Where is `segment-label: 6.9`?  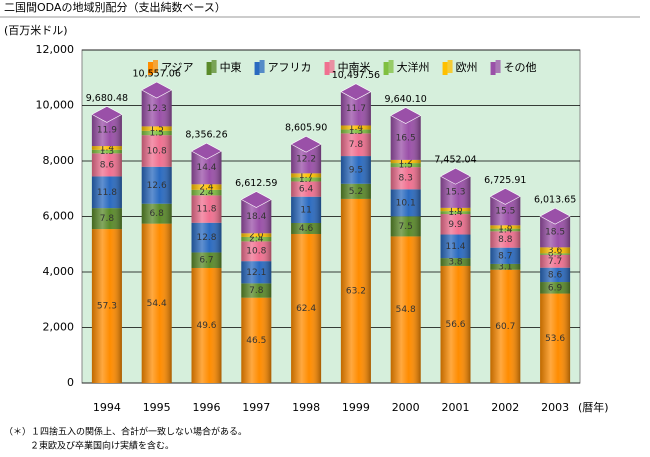
segment-label: 6.9 is located at coordinates (555, 288).